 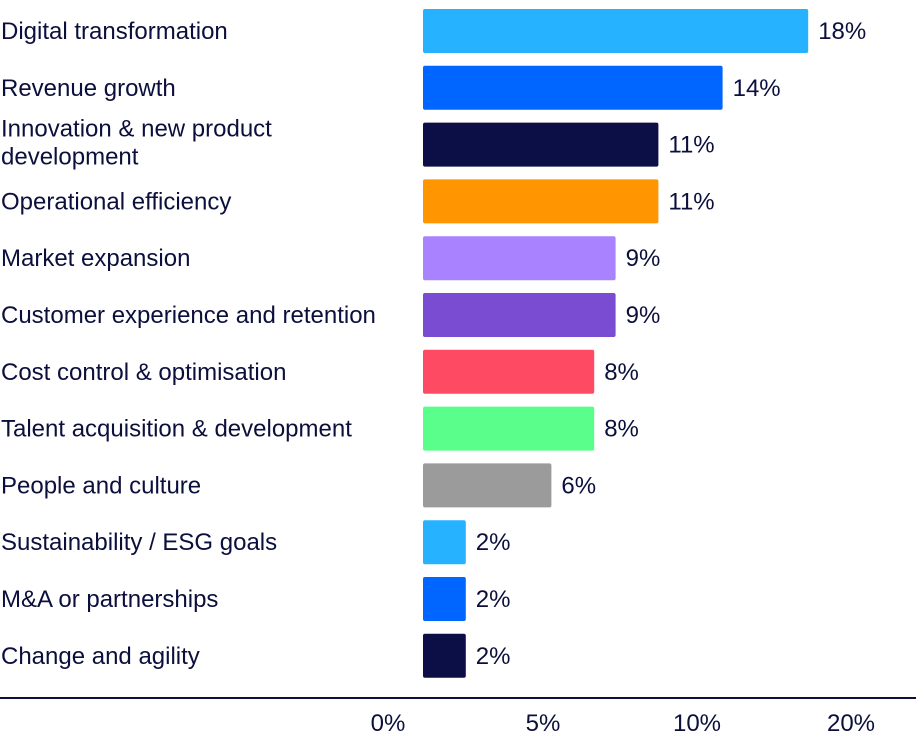 I want to click on x-tick-label-0: 0%, so click(x=388, y=723).